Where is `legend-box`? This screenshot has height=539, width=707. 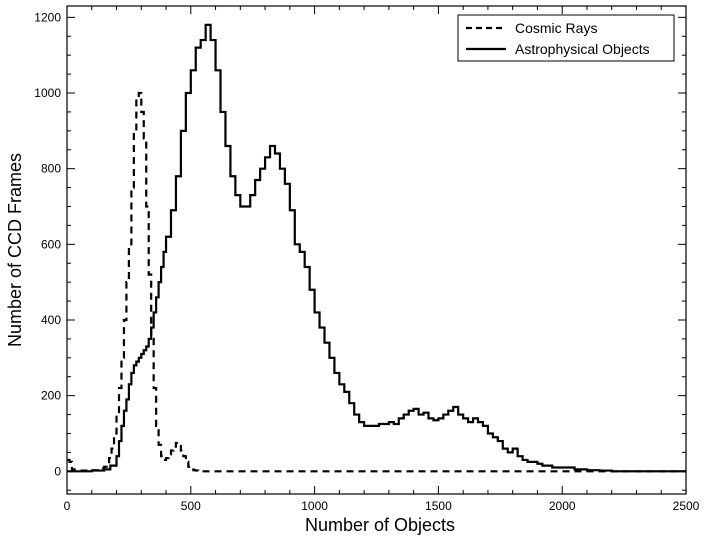
legend-box is located at coordinates (566, 38).